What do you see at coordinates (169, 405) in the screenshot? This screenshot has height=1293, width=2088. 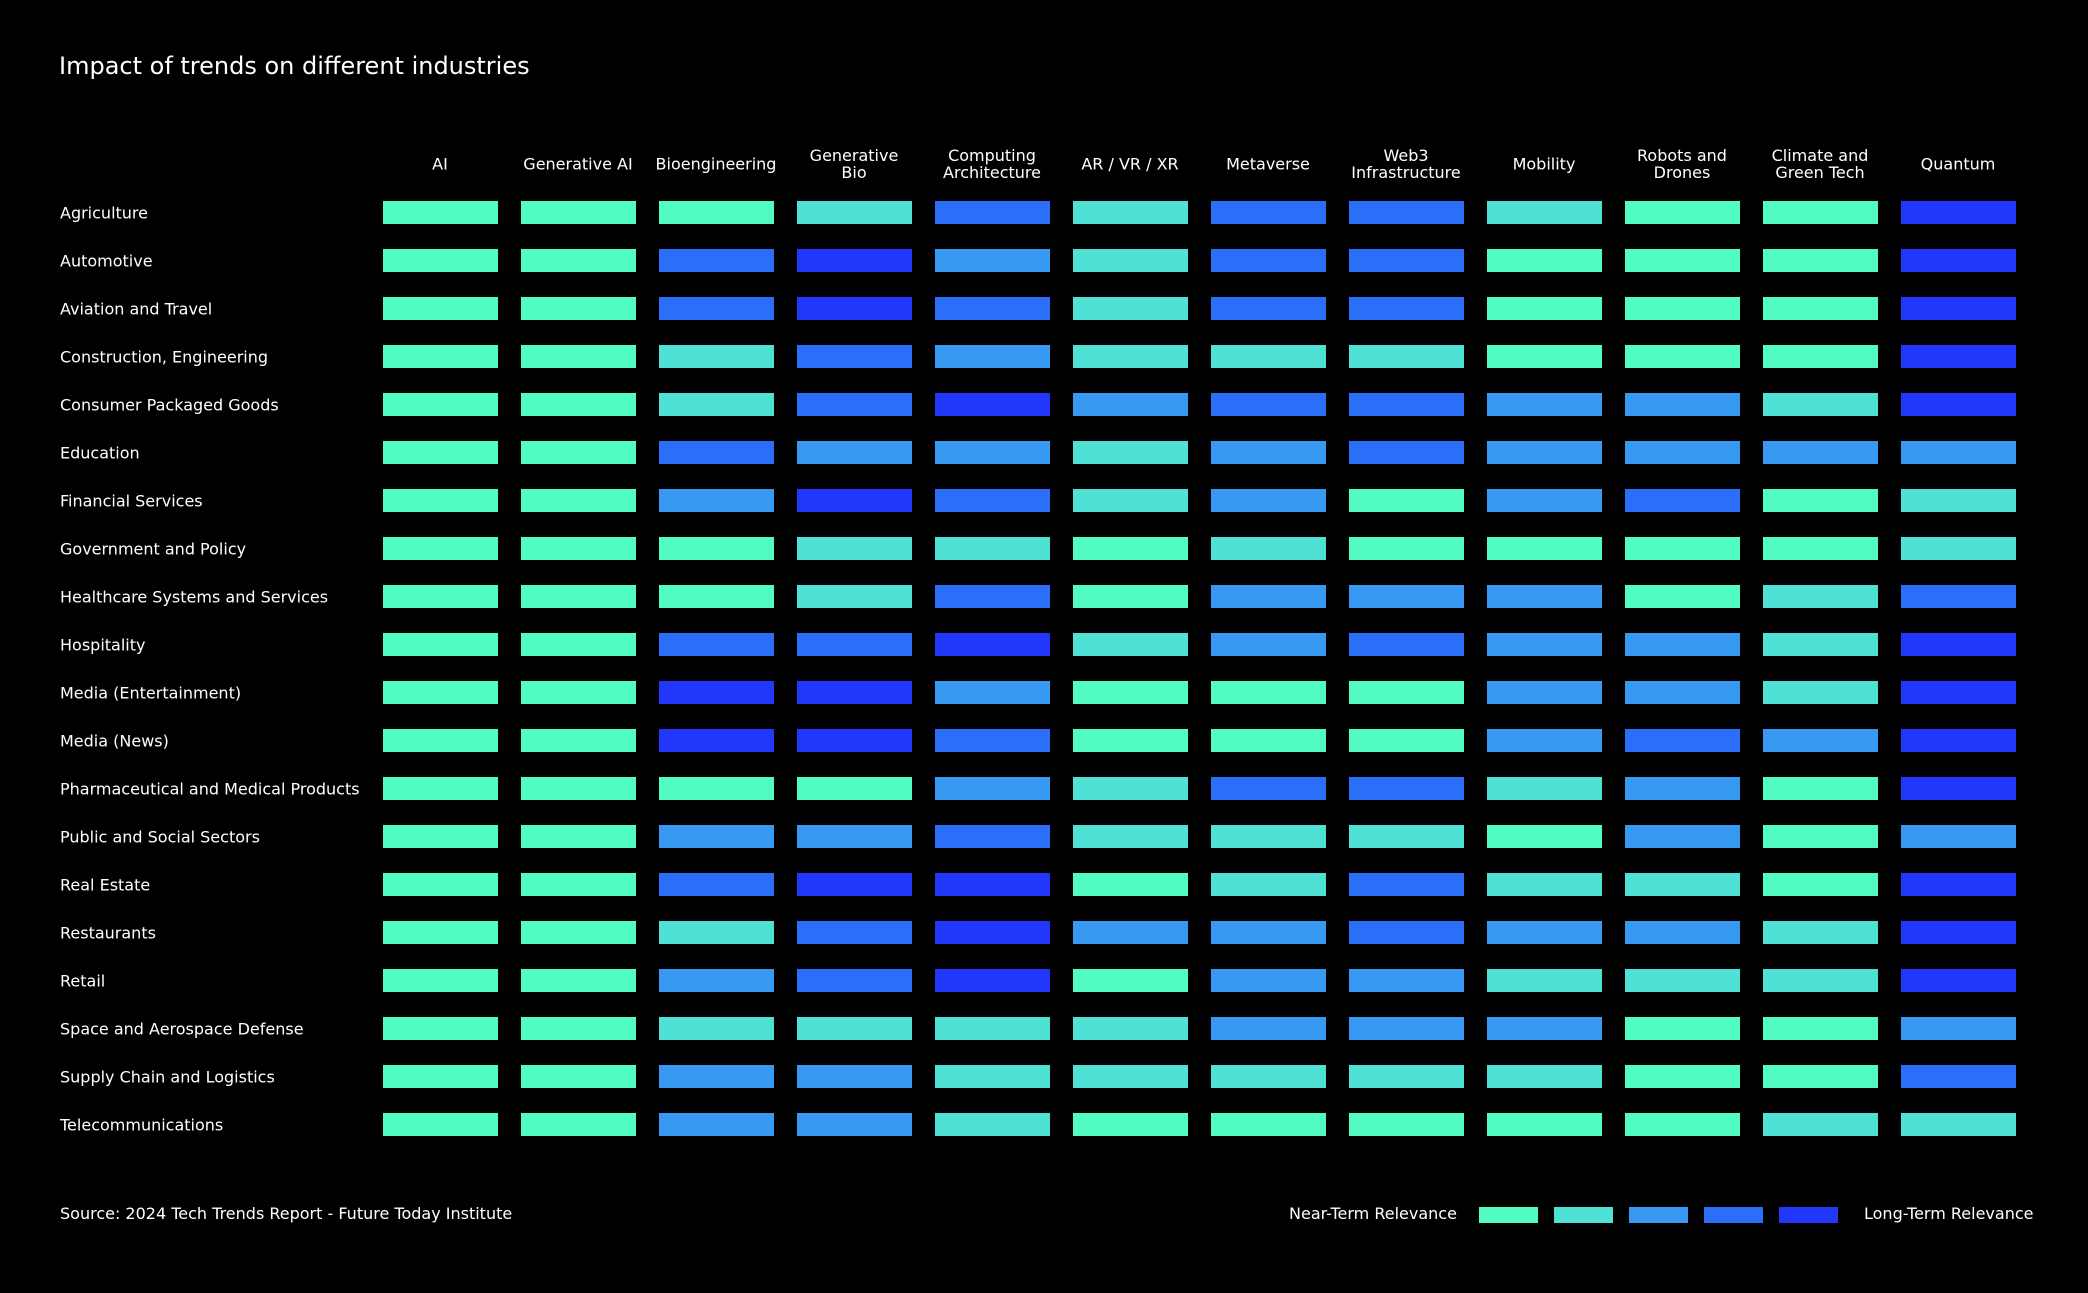 I see `row-label: Consumer Packaged Goods` at bounding box center [169, 405].